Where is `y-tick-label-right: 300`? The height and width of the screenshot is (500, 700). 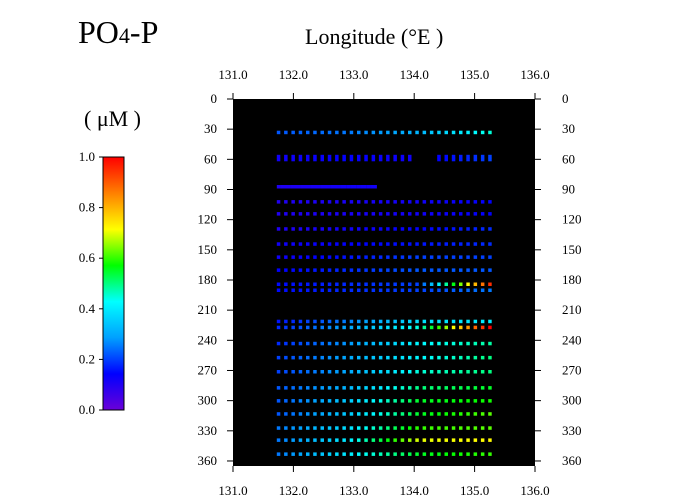
y-tick-label-right: 300 is located at coordinates (572, 400).